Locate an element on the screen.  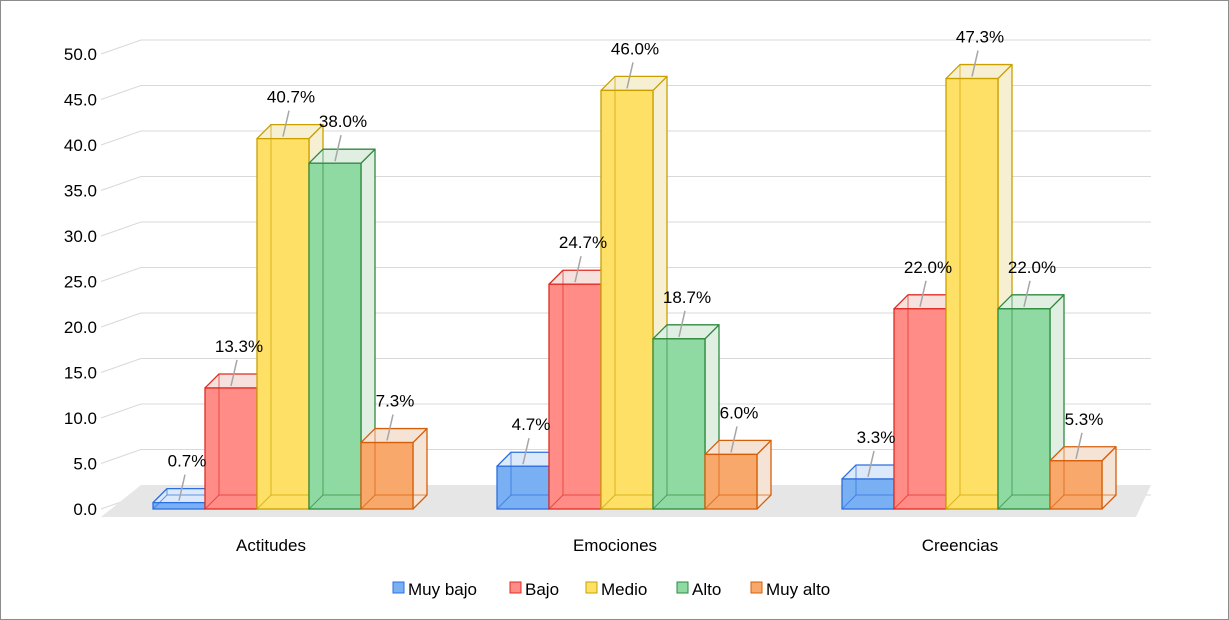
data-label: 0.7% is located at coordinates (187, 461).